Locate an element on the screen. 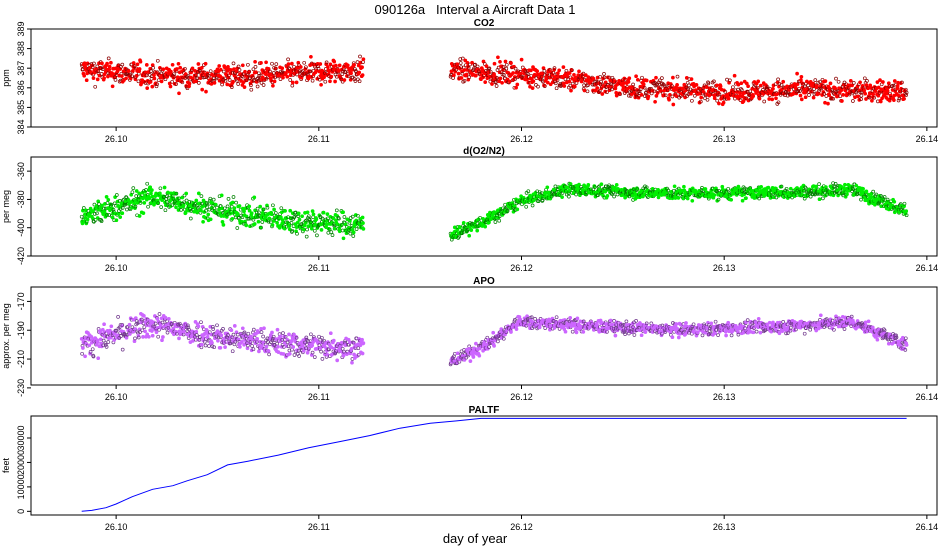 This screenshot has height=550, width=950. y-tick-label: 384 is located at coordinates (21, 126).